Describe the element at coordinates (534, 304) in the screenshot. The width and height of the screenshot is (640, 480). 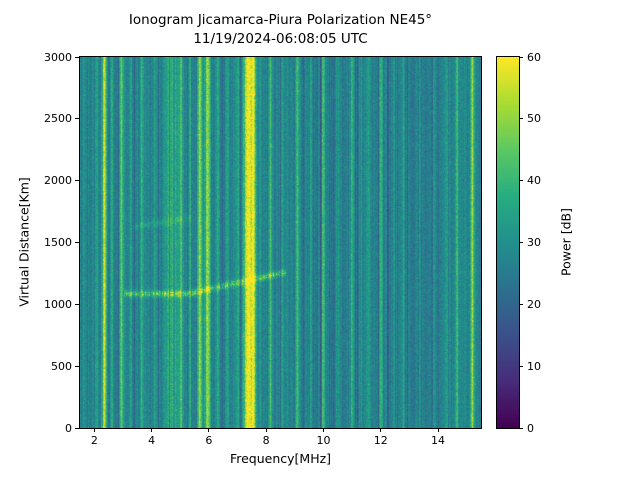
I see `colorbar-tick-label: 20` at that location.